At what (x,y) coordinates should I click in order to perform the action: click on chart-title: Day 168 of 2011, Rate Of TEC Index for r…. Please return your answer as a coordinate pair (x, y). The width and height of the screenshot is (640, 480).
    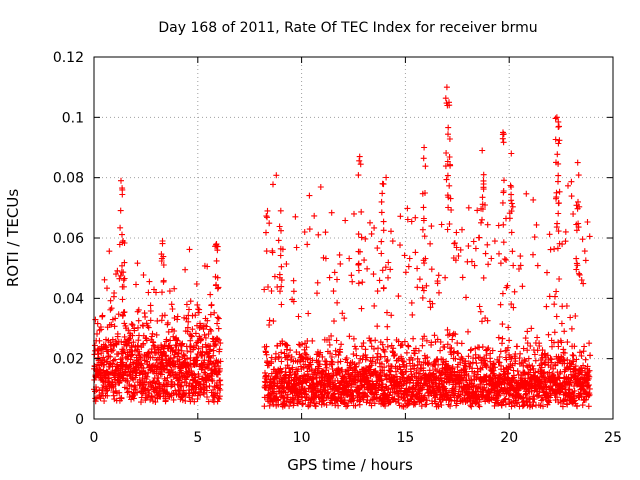
    Looking at the image, I should click on (347, 28).